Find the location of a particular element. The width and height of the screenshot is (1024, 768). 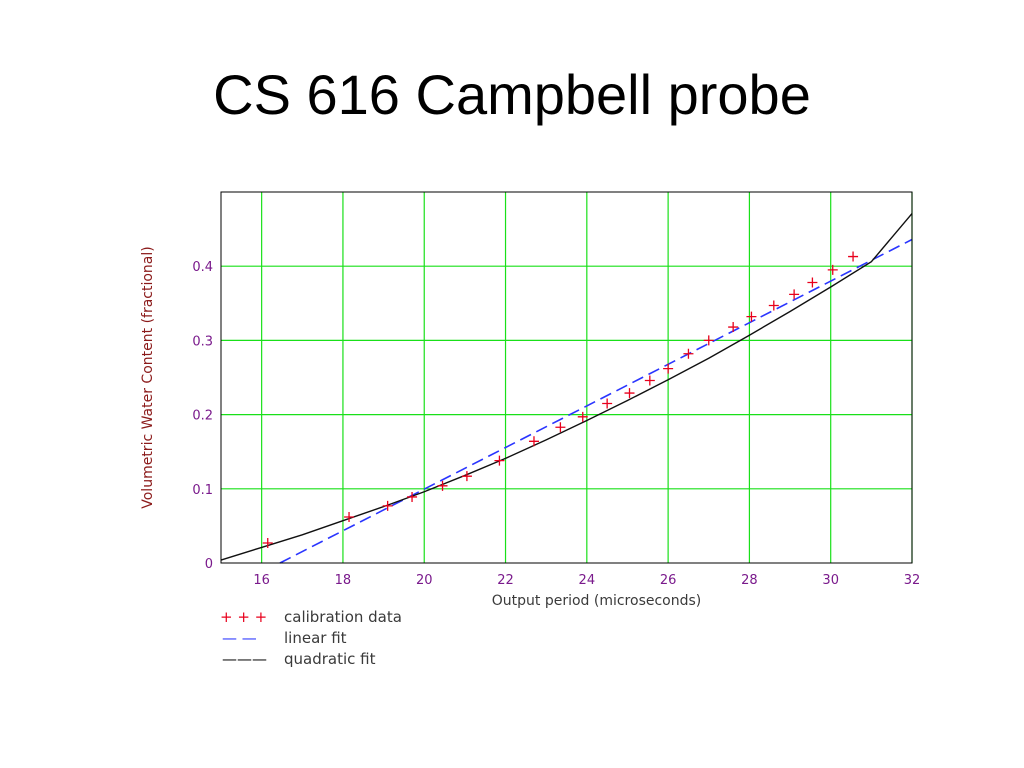

y-axis-ticks: 0 0.1 0.2 0.3 0.4 is located at coordinates (202, 416).